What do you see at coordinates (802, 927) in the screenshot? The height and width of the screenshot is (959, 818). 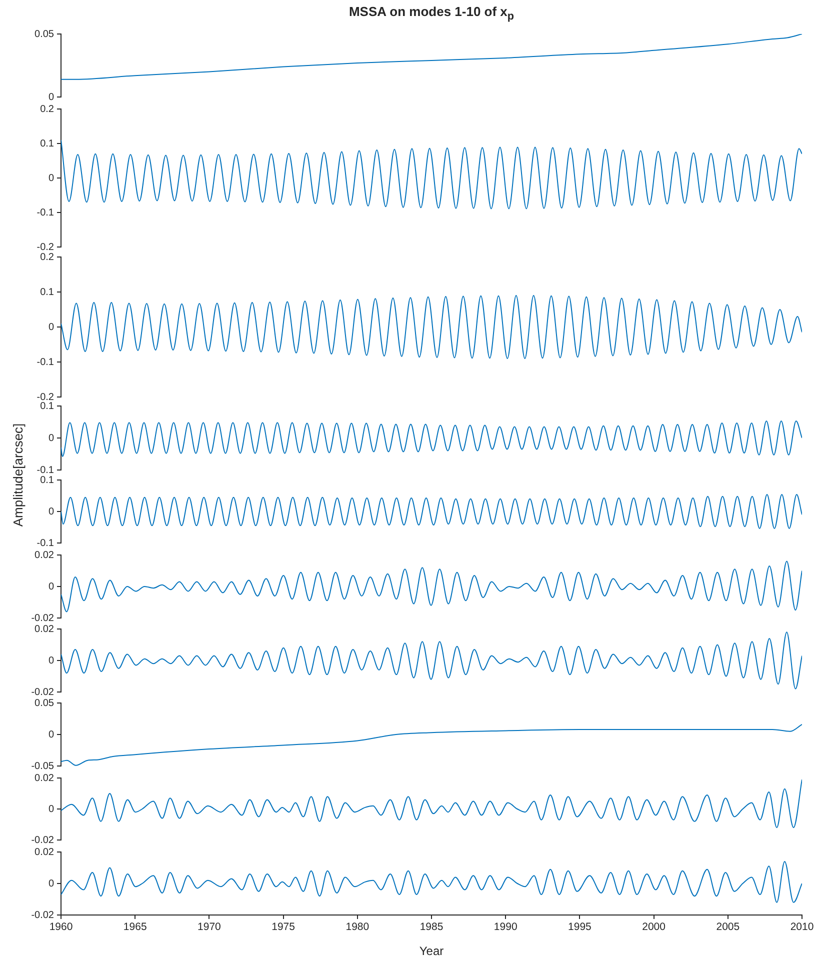 I see `x-tick-label: 2010` at bounding box center [802, 927].